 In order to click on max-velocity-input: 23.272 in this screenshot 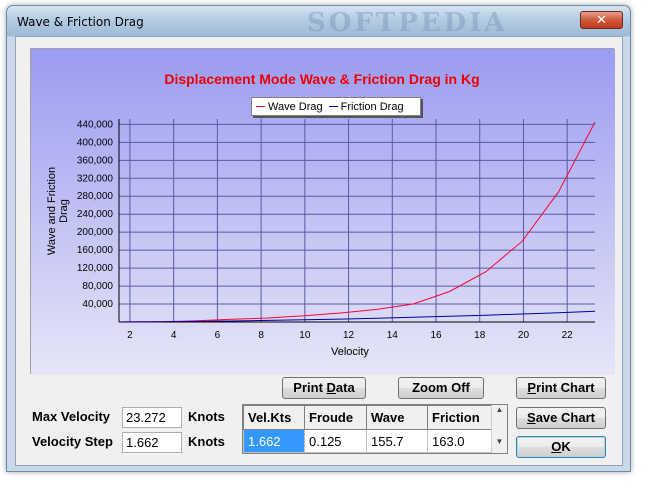, I will do `click(152, 417)`.